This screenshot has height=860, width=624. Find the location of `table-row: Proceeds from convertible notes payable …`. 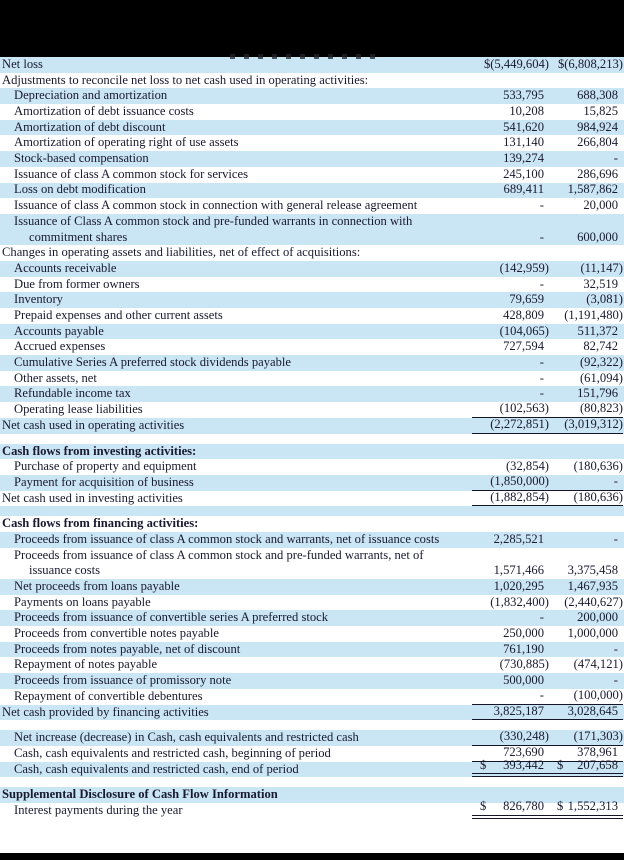

table-row: Proceeds from convertible notes payable … is located at coordinates (312, 634).